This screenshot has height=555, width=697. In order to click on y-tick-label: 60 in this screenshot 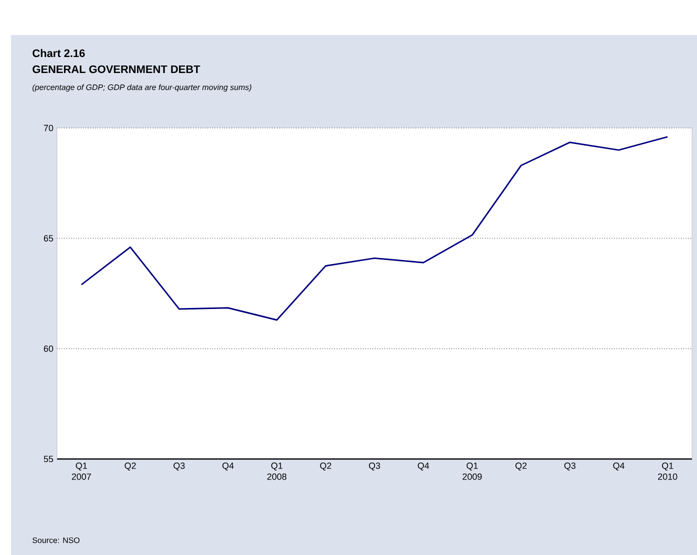, I will do `click(49, 348)`.